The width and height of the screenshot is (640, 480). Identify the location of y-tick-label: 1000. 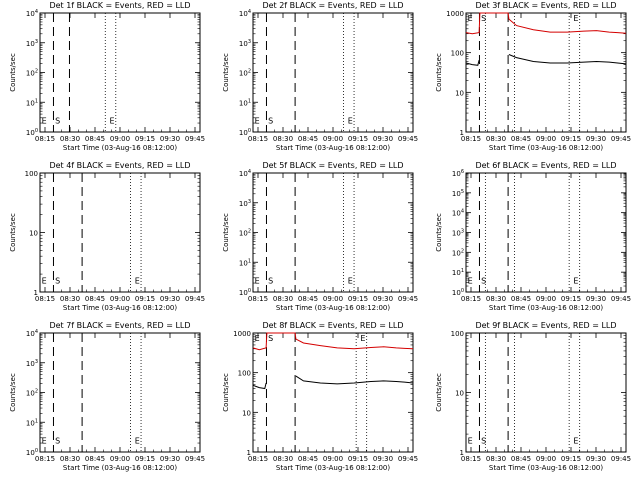
(242, 334).